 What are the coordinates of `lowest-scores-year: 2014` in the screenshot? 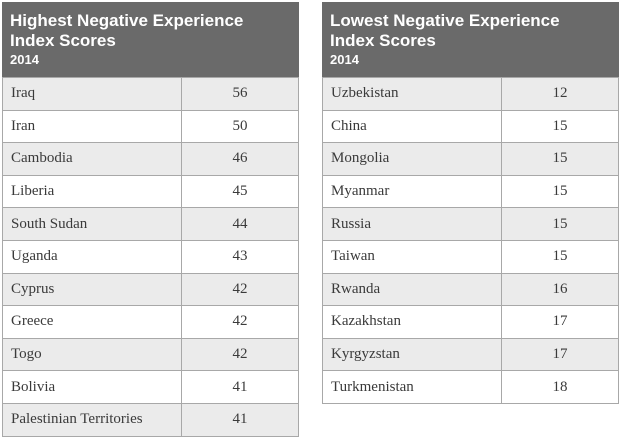 It's located at (344, 59).